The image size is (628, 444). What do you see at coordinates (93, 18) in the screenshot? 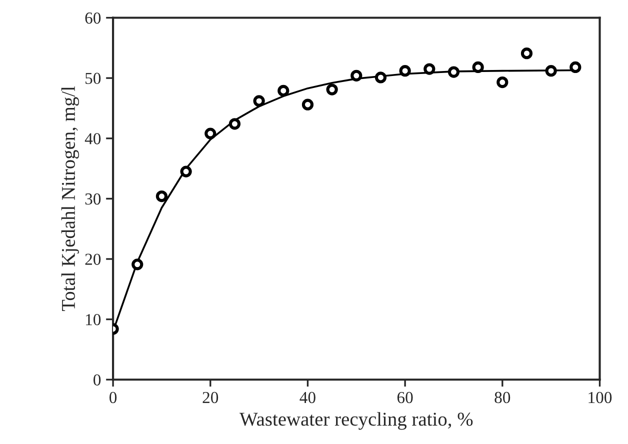
I see `y-tick-label: 60` at bounding box center [93, 18].